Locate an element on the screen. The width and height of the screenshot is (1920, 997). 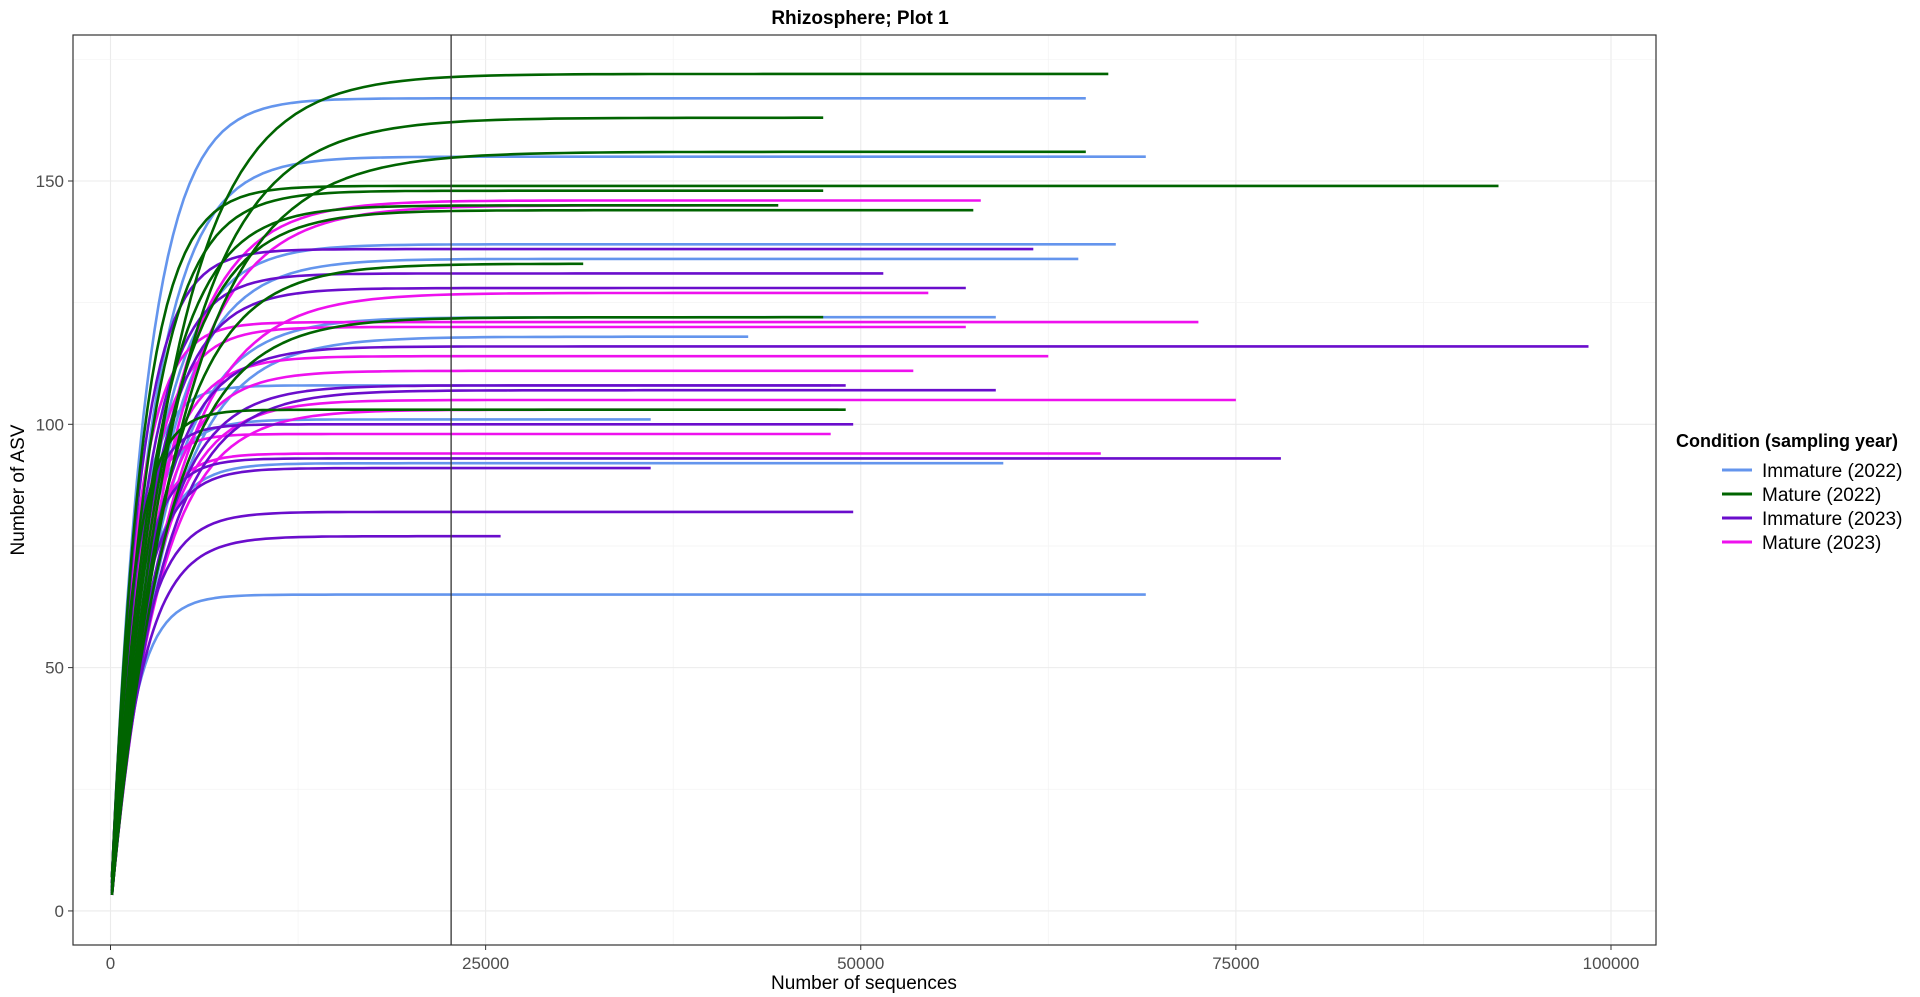
x-tick-label: 100000 is located at coordinates (1611, 963).